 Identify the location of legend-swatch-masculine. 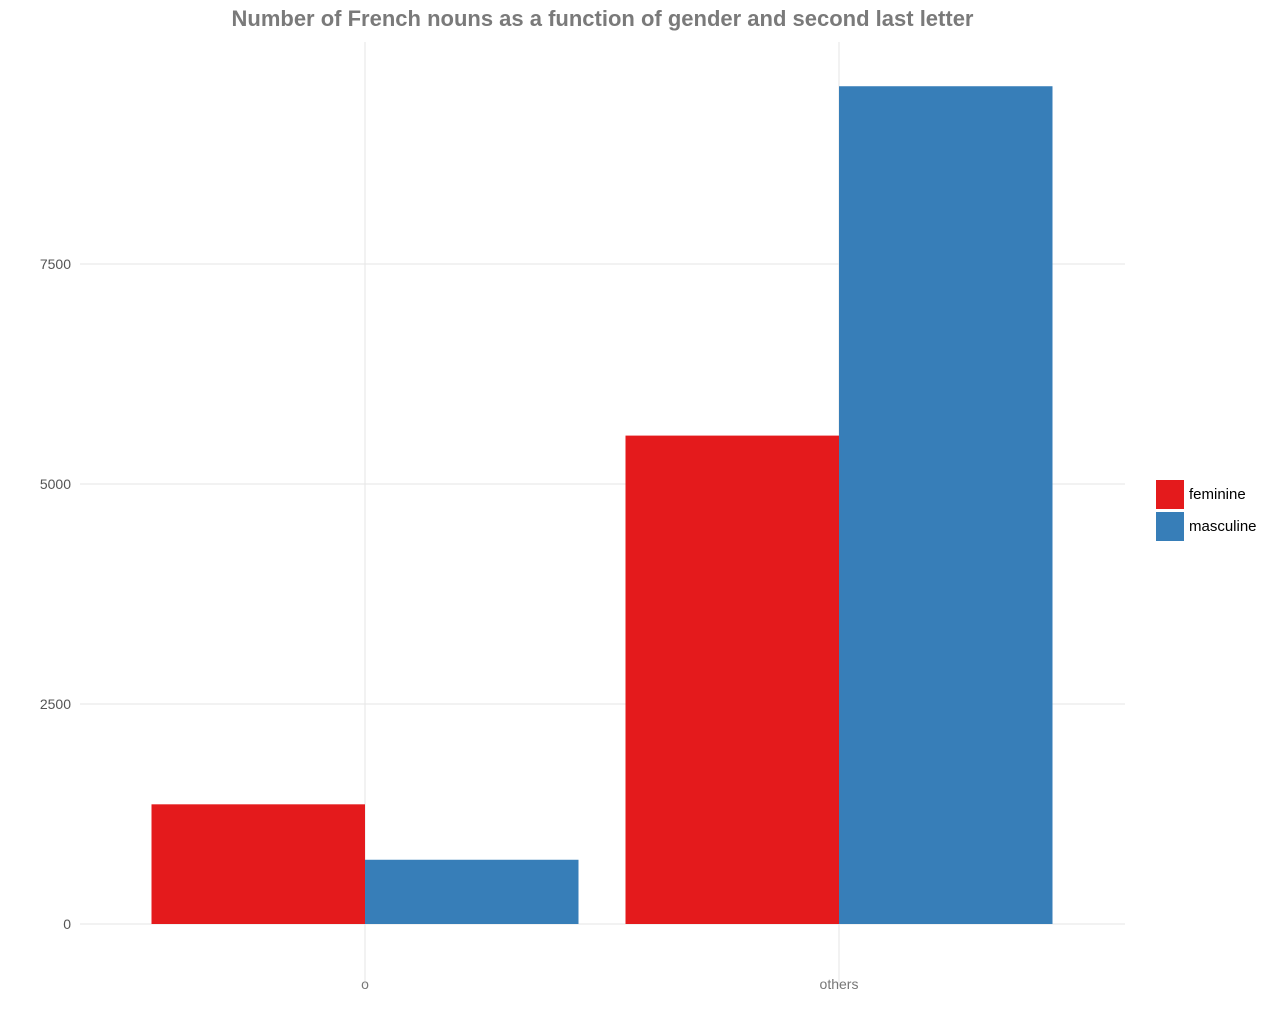
(1170, 526).